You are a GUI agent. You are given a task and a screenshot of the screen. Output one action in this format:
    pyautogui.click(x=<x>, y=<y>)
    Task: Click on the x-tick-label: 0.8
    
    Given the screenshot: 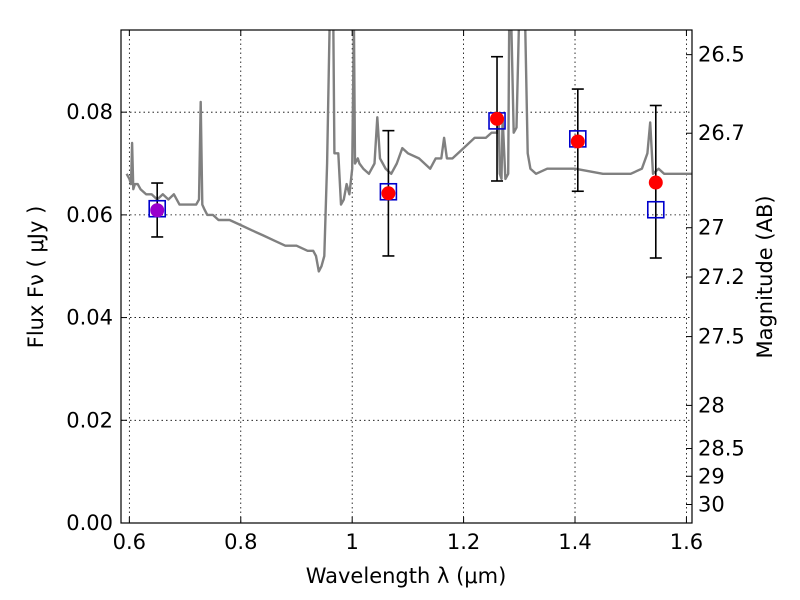 What is the action you would take?
    pyautogui.click(x=240, y=542)
    